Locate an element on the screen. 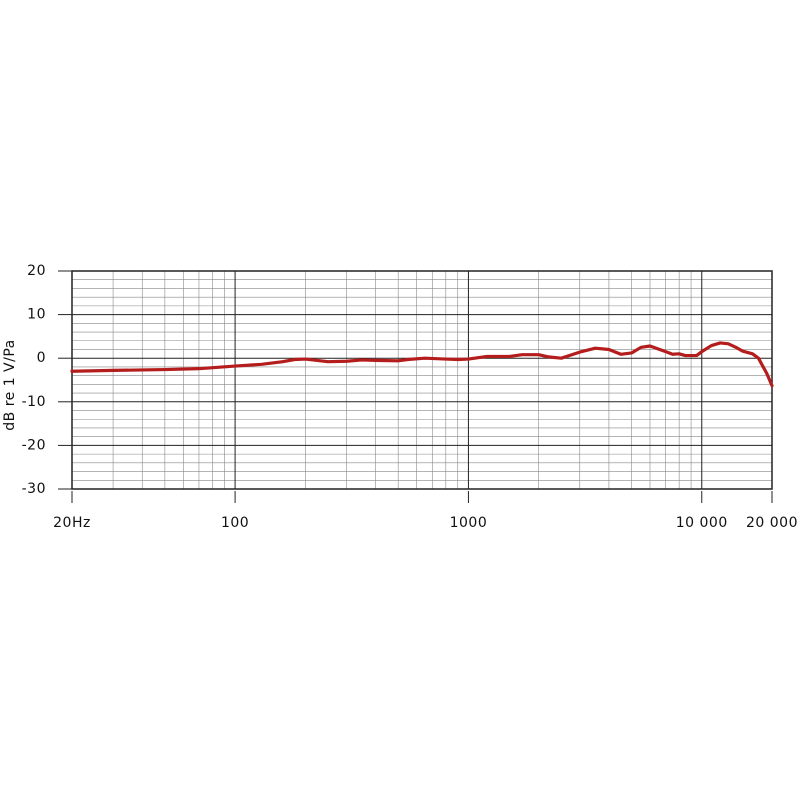 This screenshot has height=804, width=800. y-tick-label: 0 is located at coordinates (41, 358).